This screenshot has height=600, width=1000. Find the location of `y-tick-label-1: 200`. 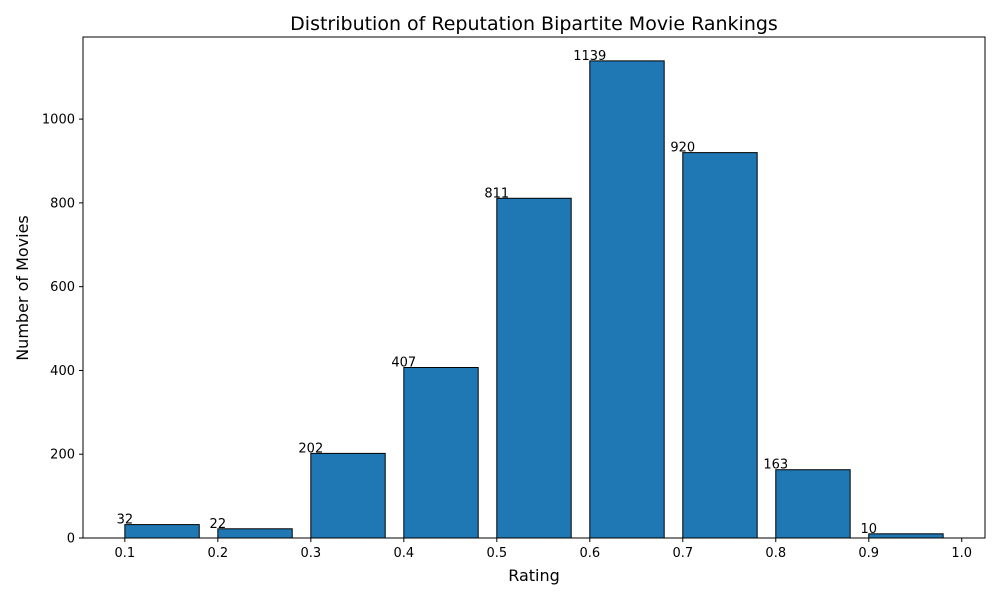

y-tick-label-1: 200 is located at coordinates (62, 455).